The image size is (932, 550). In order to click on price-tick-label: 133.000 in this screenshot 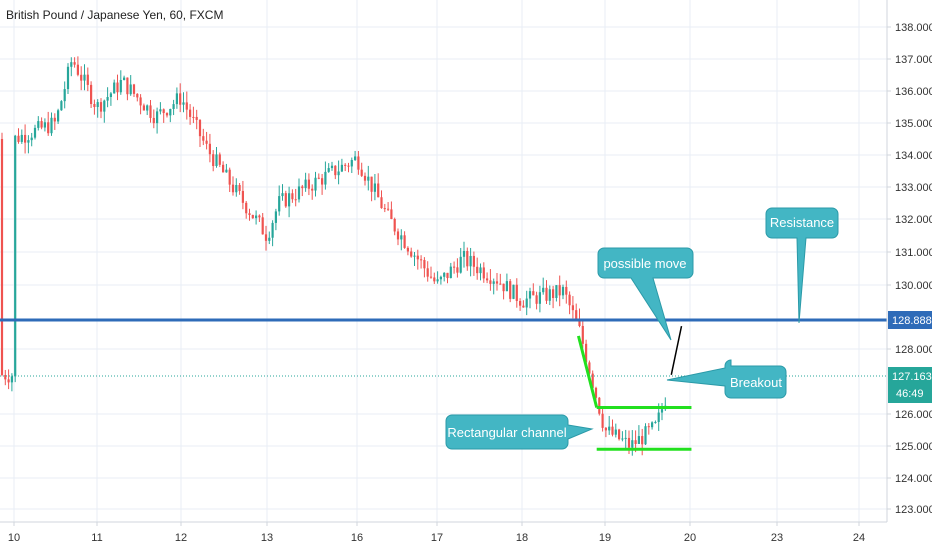, I will do `click(913, 188)`.